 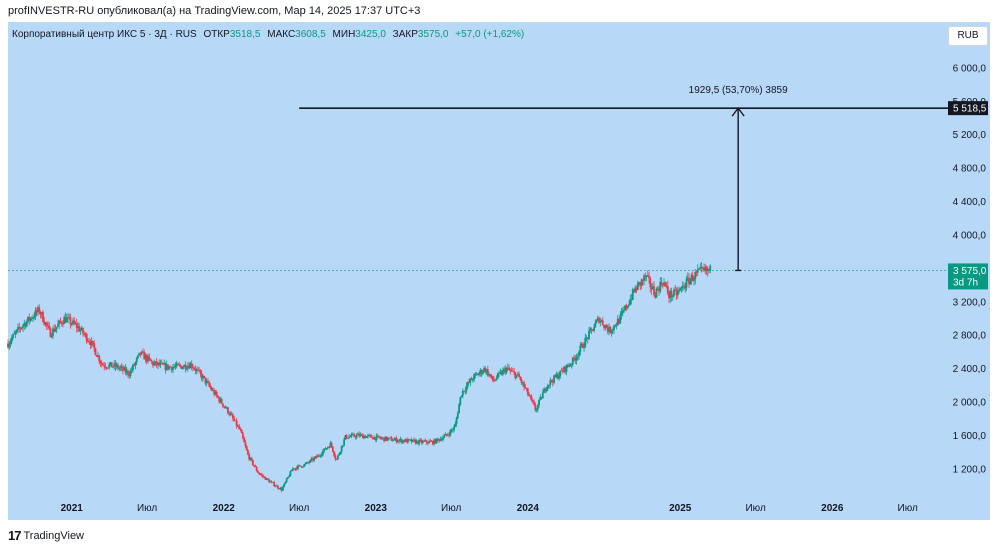 I want to click on x-axis: 2021 Июл 2022 Июл 2023 Июл 2024 2025 Июл 2026 Июл, so click(x=489, y=508).